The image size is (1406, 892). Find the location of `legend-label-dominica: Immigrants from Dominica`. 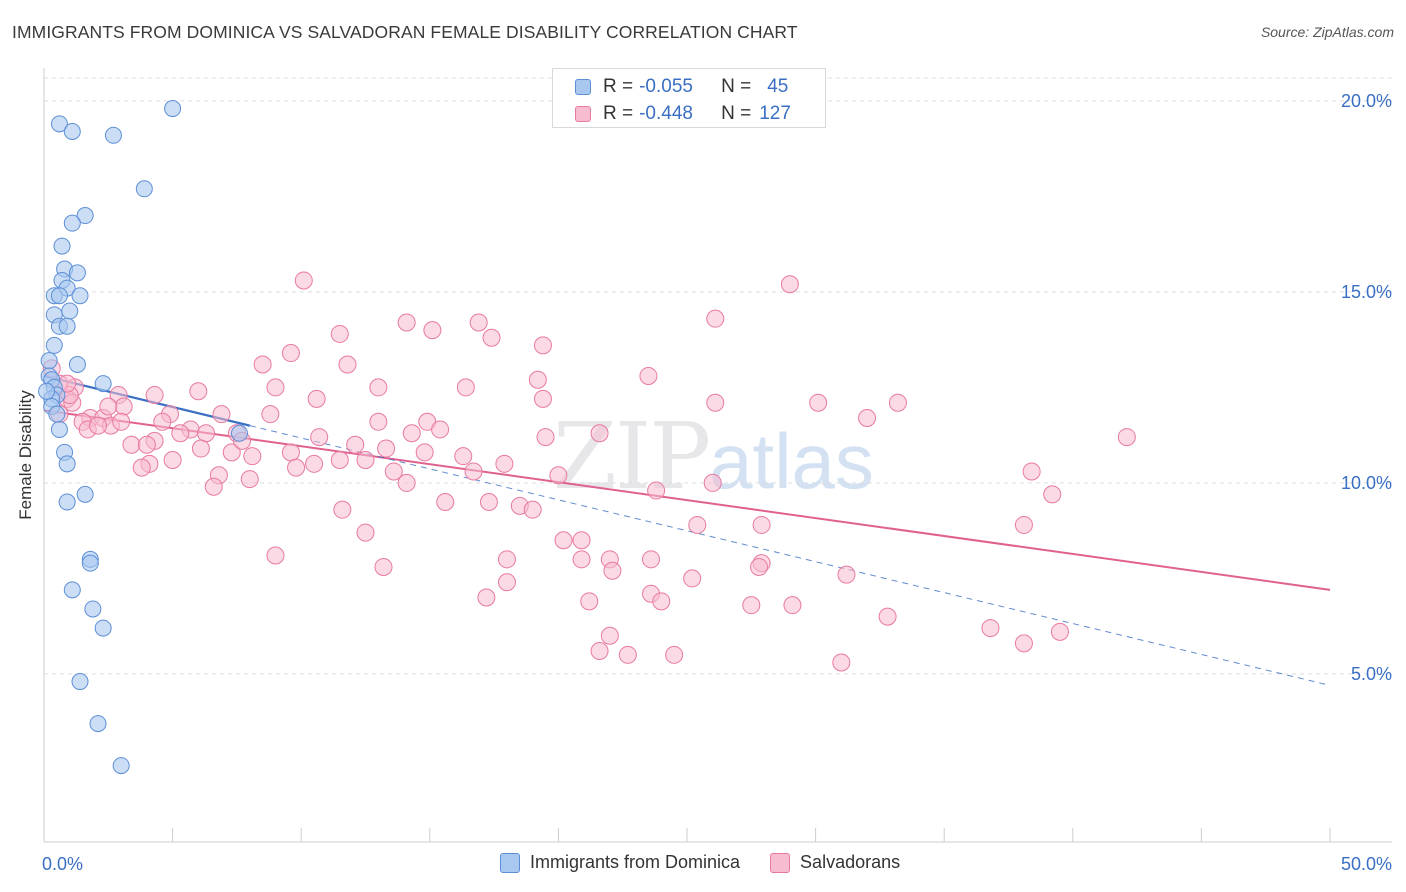

legend-label-dominica: Immigrants from Dominica is located at coordinates (635, 862).